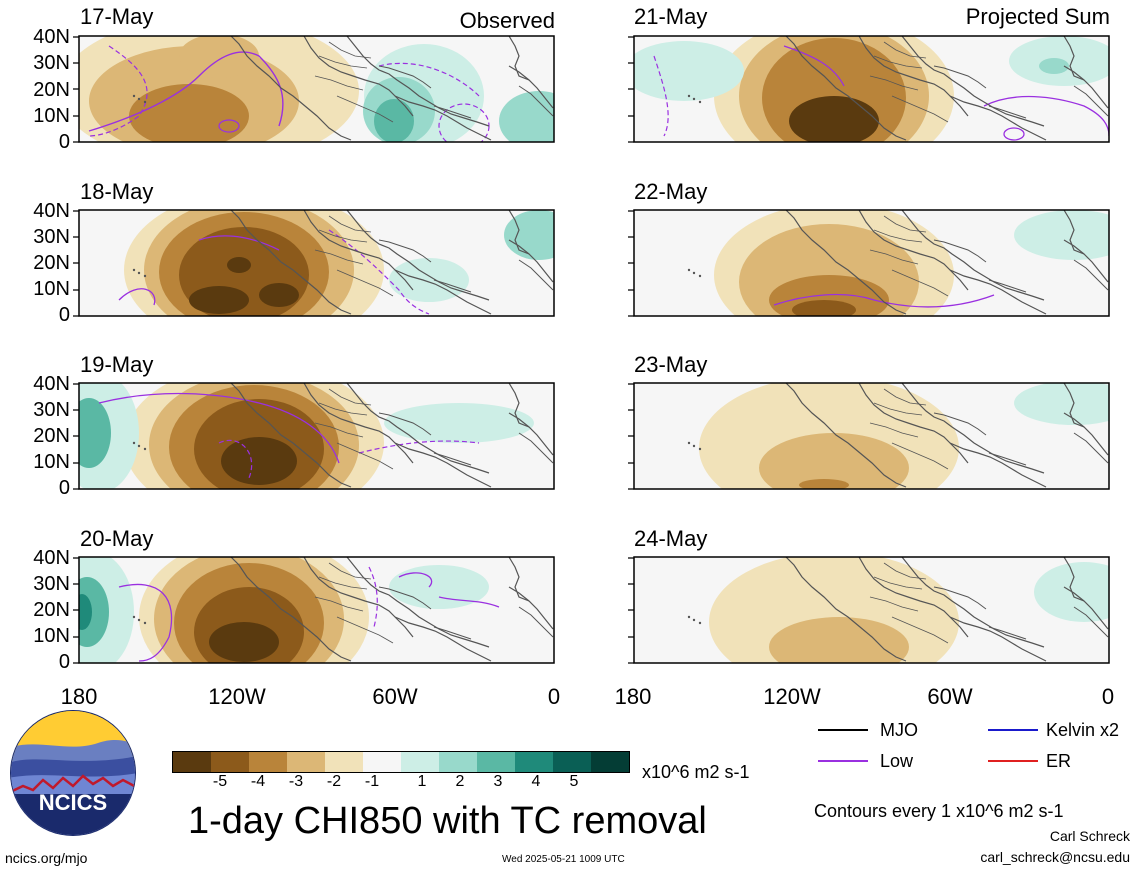  Describe the element at coordinates (939, 811) in the screenshot. I see `contour-note: Contours every 1 x10^6 m2 s-1` at that location.